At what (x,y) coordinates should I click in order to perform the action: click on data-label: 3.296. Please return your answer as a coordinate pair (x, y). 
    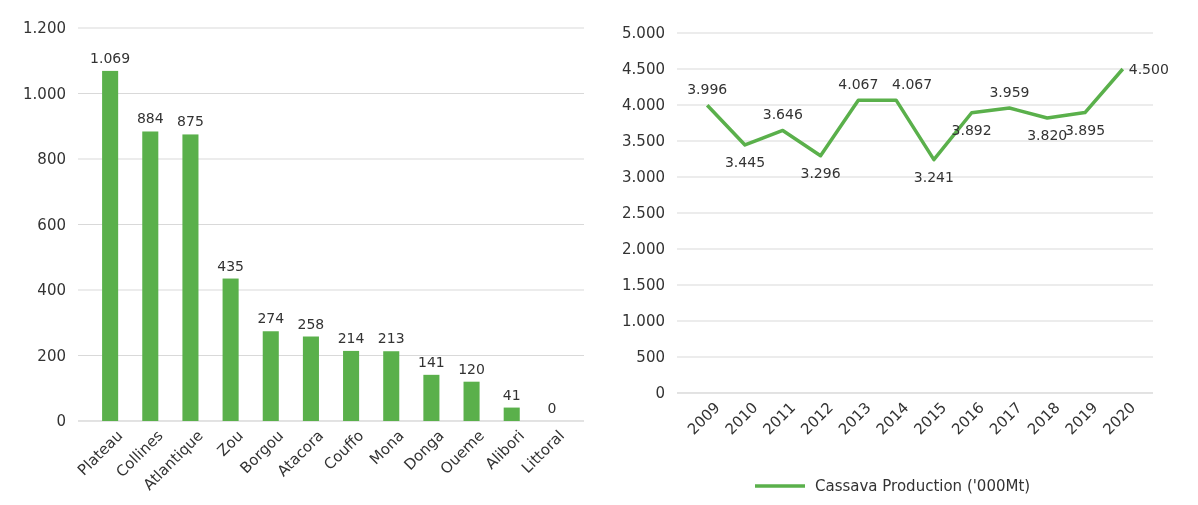
    Looking at the image, I should click on (820, 172).